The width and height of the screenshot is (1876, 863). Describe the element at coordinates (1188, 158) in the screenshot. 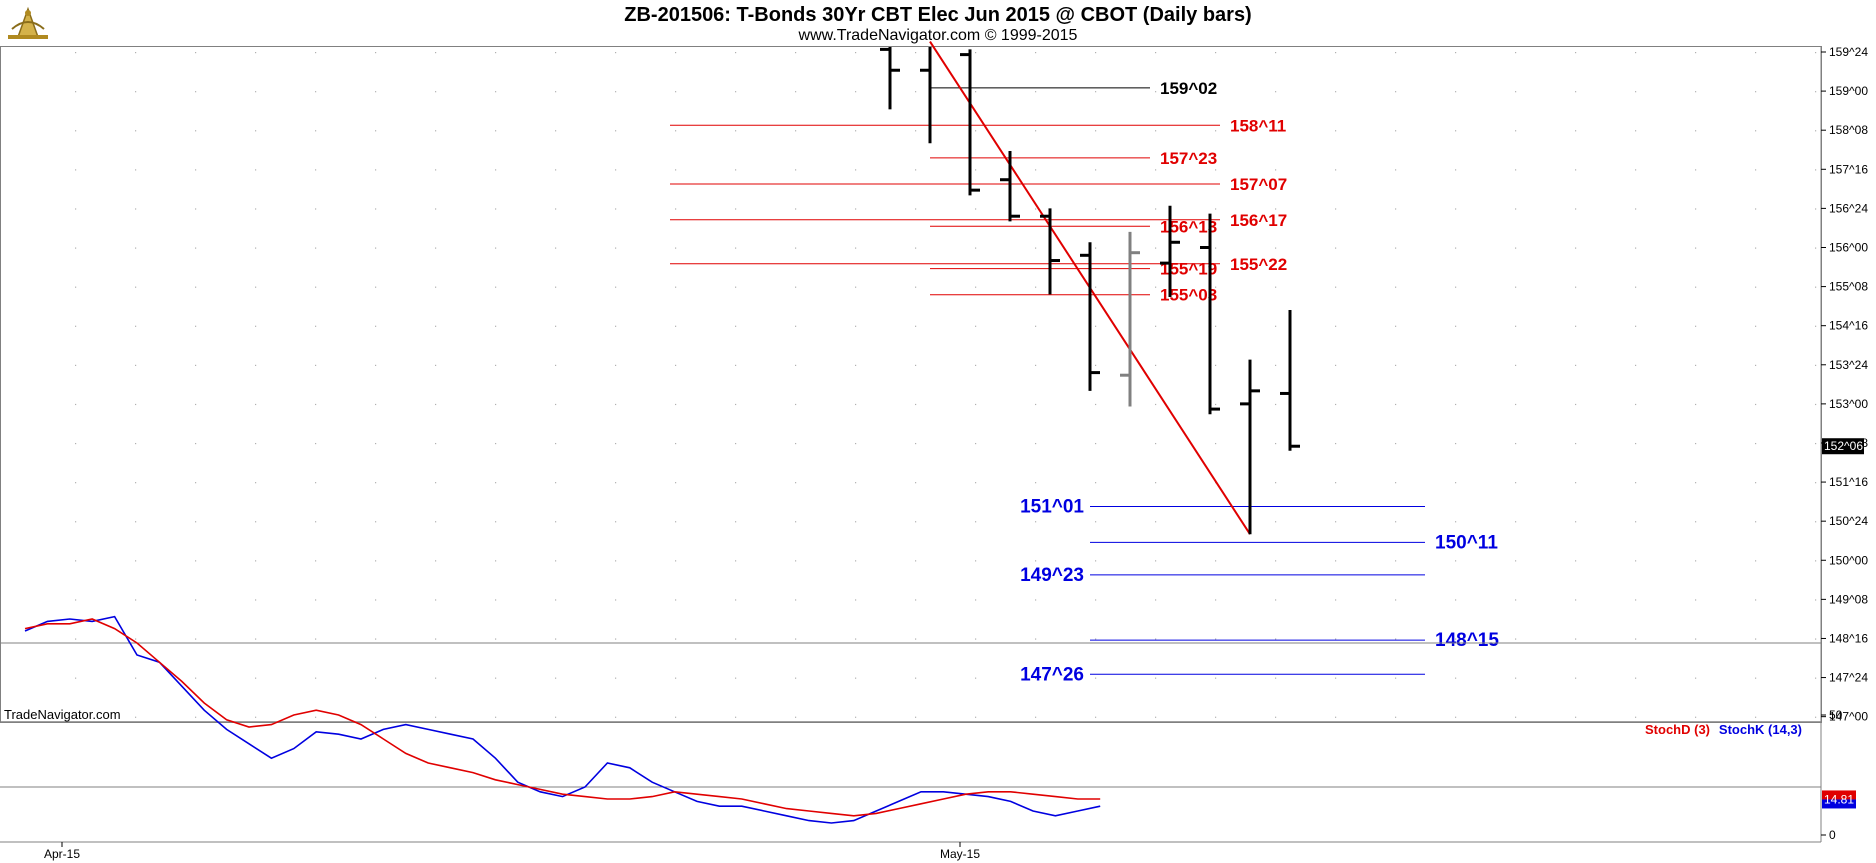

I see `level-label: 157^23` at that location.